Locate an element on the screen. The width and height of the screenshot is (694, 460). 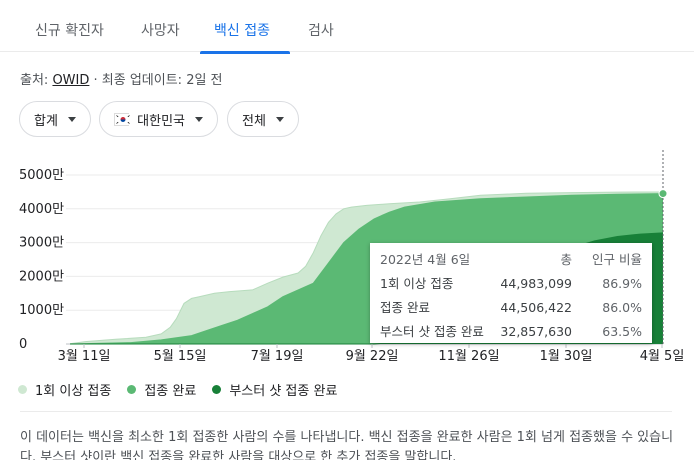
source-prefix: 출처: is located at coordinates (34, 80).